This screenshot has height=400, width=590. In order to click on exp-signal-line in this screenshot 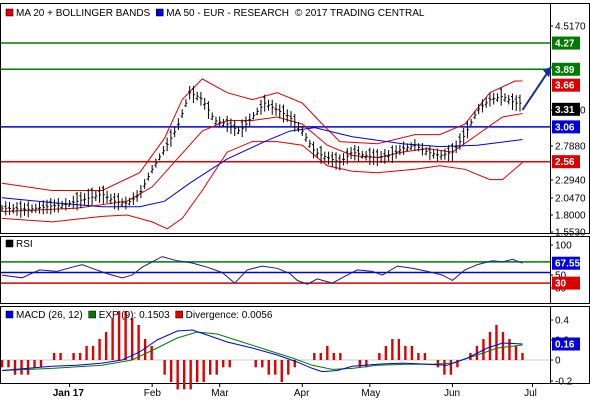, I will do `click(262, 351)`.